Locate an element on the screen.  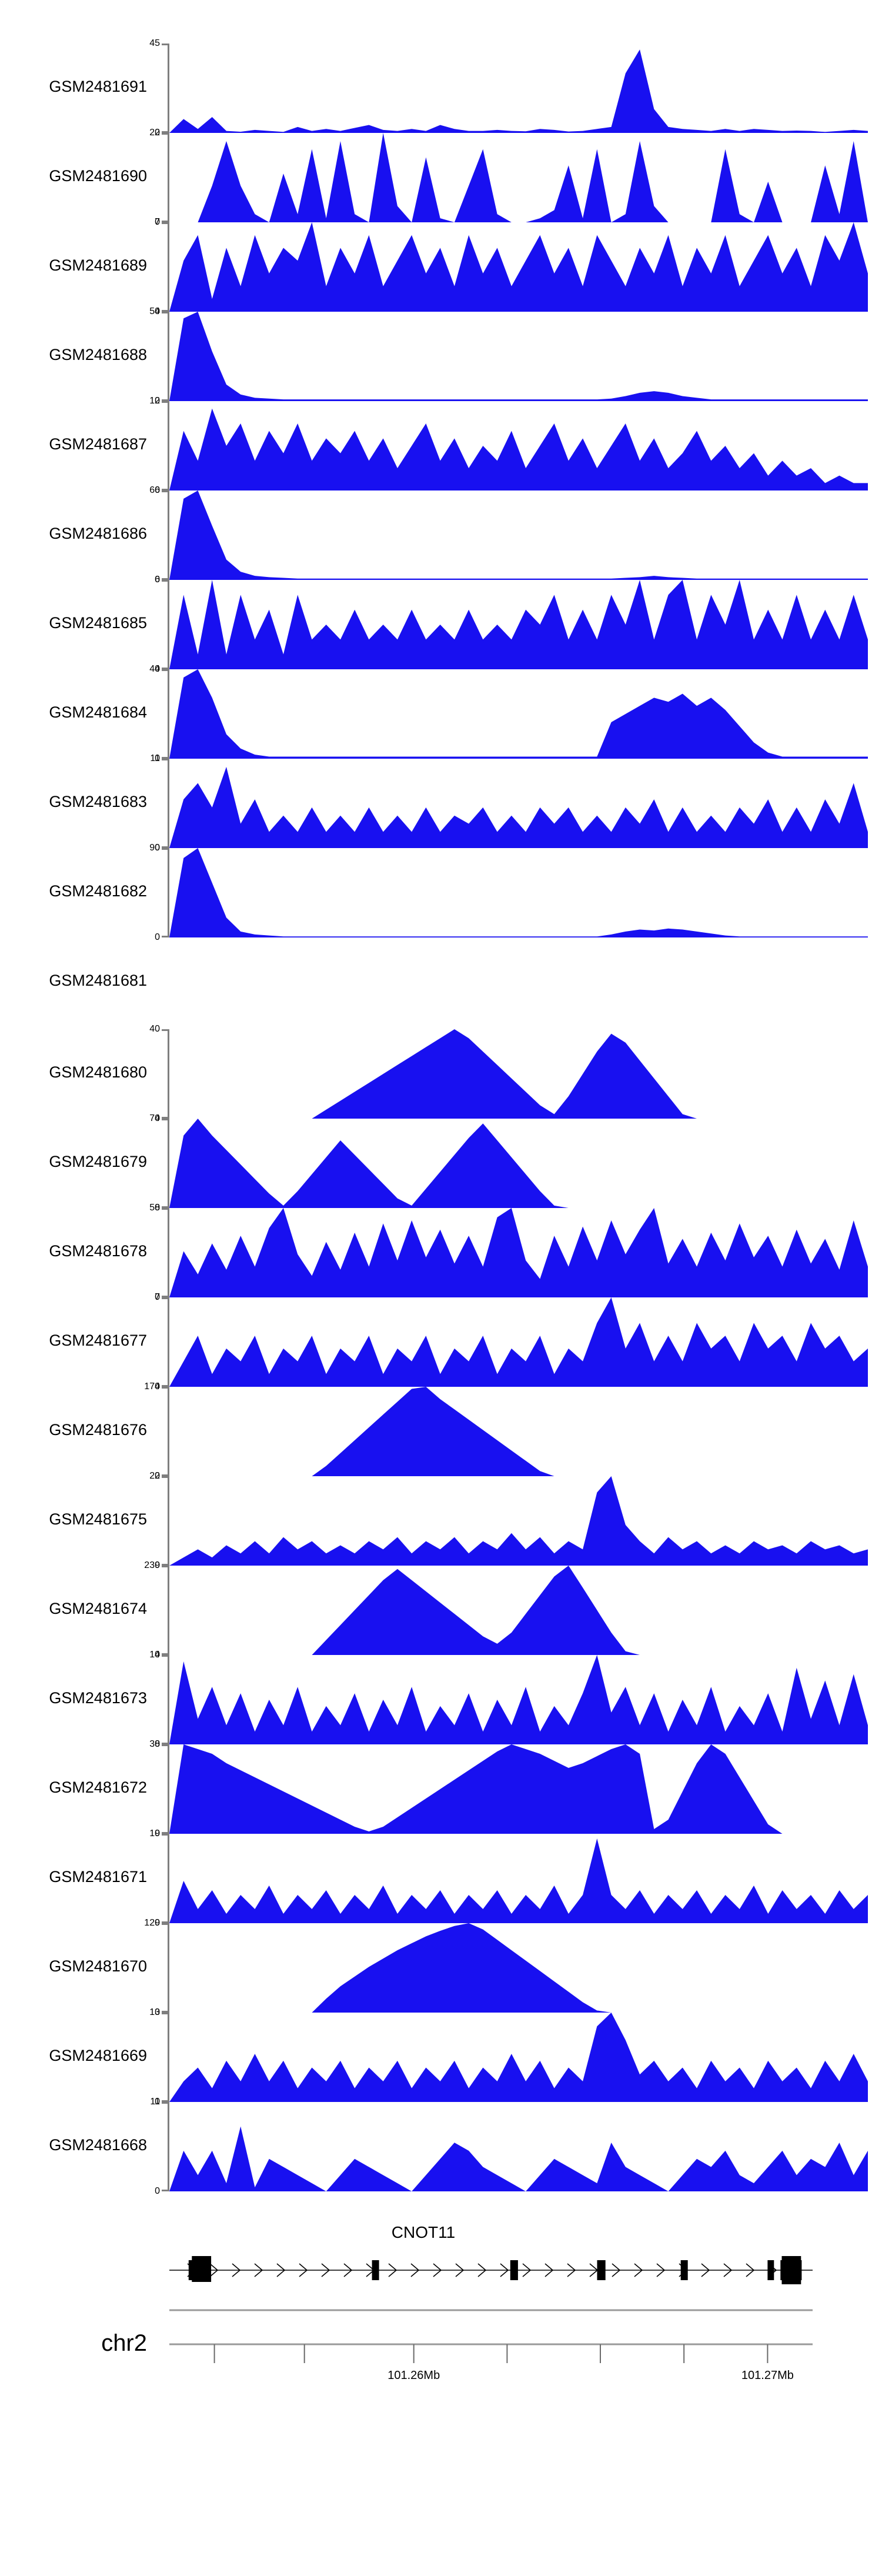
track-label-gsm2481675: GSM2481675 is located at coordinates (98, 1519).